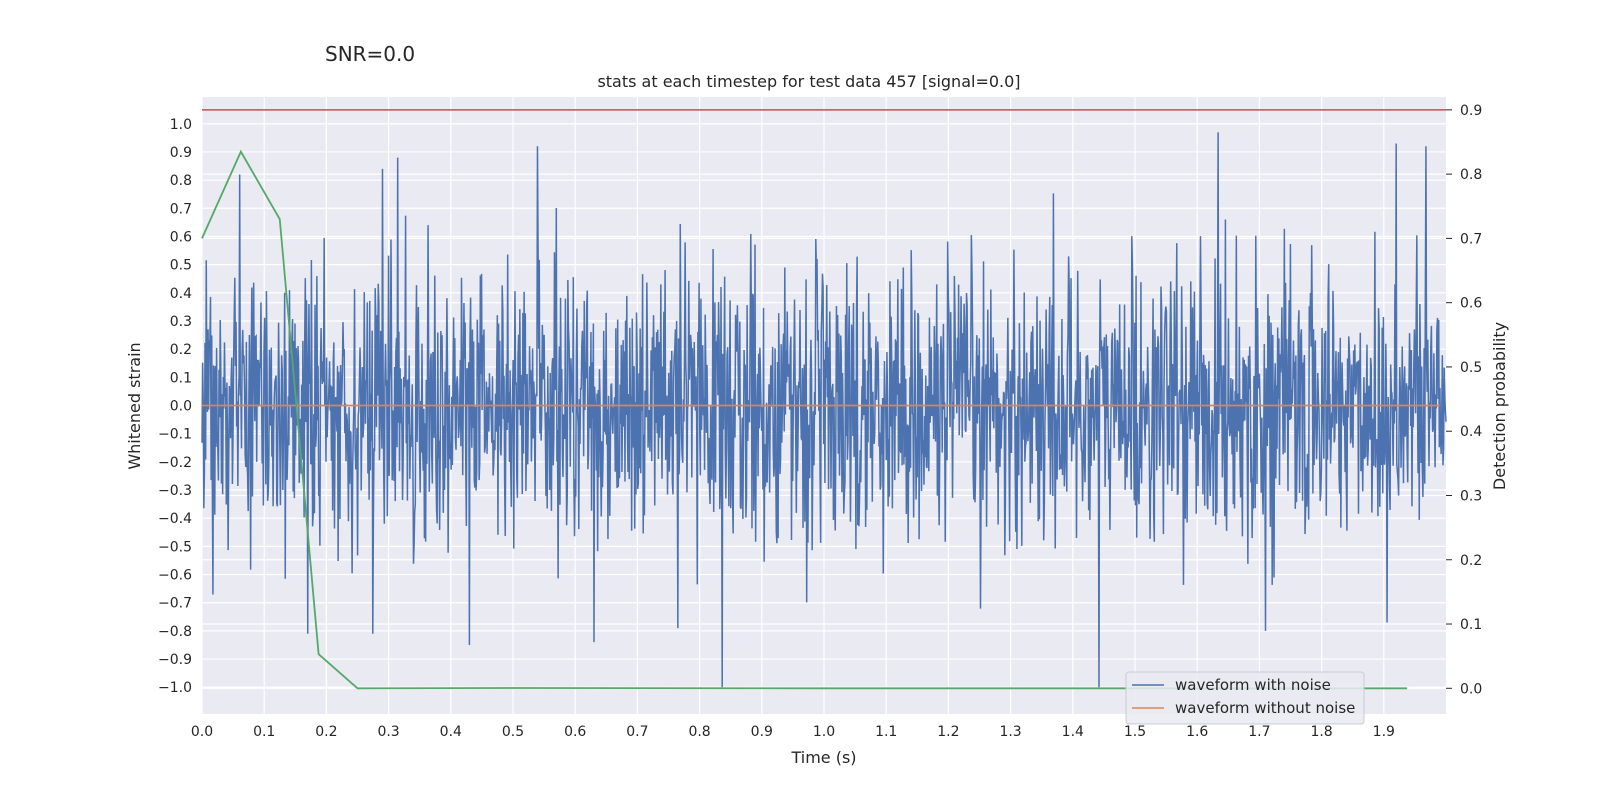 The height and width of the screenshot is (800, 1600). Describe the element at coordinates (181, 153) in the screenshot. I see `y-left-tick-label: 0.9` at that location.